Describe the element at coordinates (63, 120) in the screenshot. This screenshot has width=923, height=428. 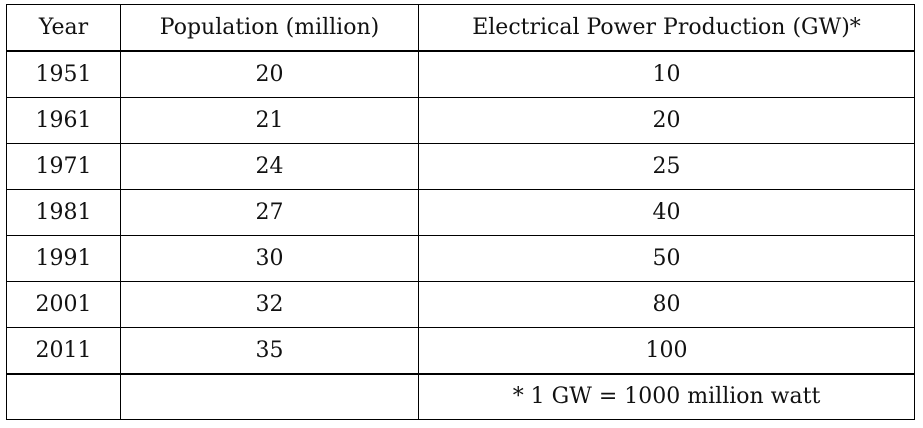
I see `cell-year: 1961` at that location.